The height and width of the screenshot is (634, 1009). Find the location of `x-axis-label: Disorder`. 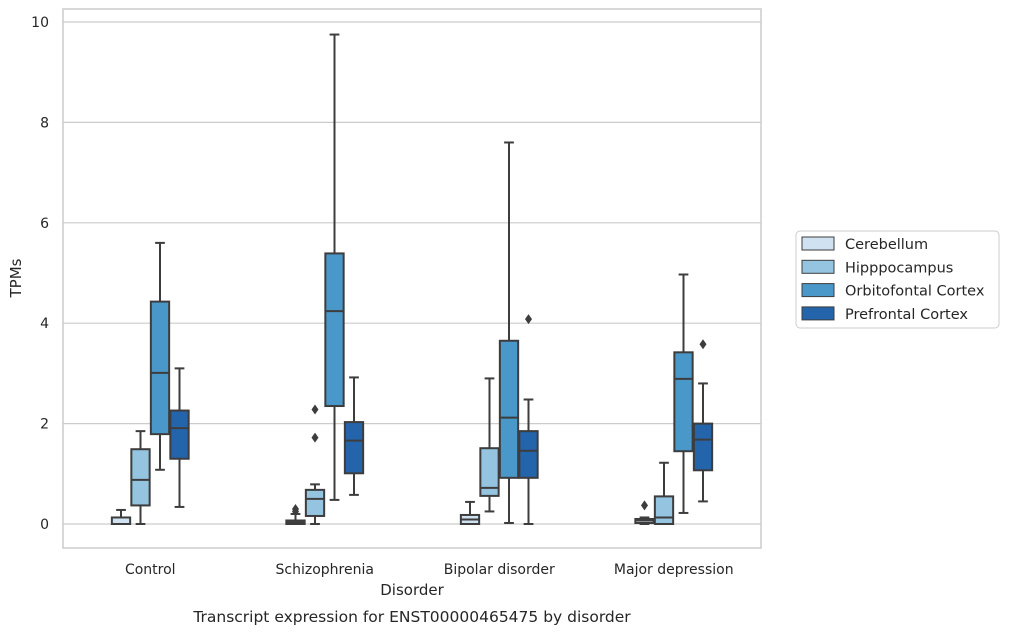

x-axis-label: Disorder is located at coordinates (412, 590).